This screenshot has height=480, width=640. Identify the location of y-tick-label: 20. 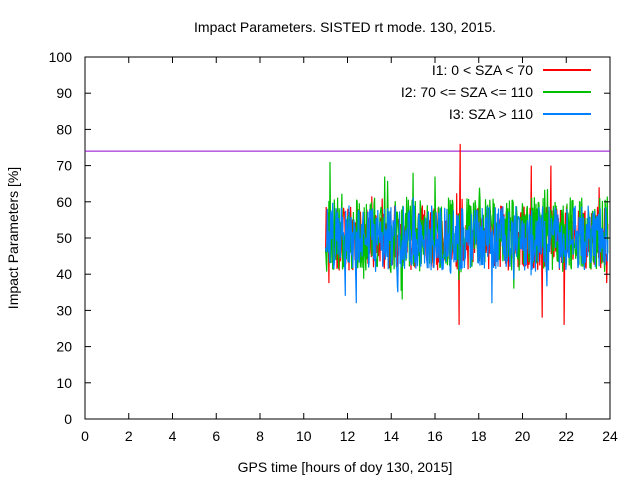
(64, 347).